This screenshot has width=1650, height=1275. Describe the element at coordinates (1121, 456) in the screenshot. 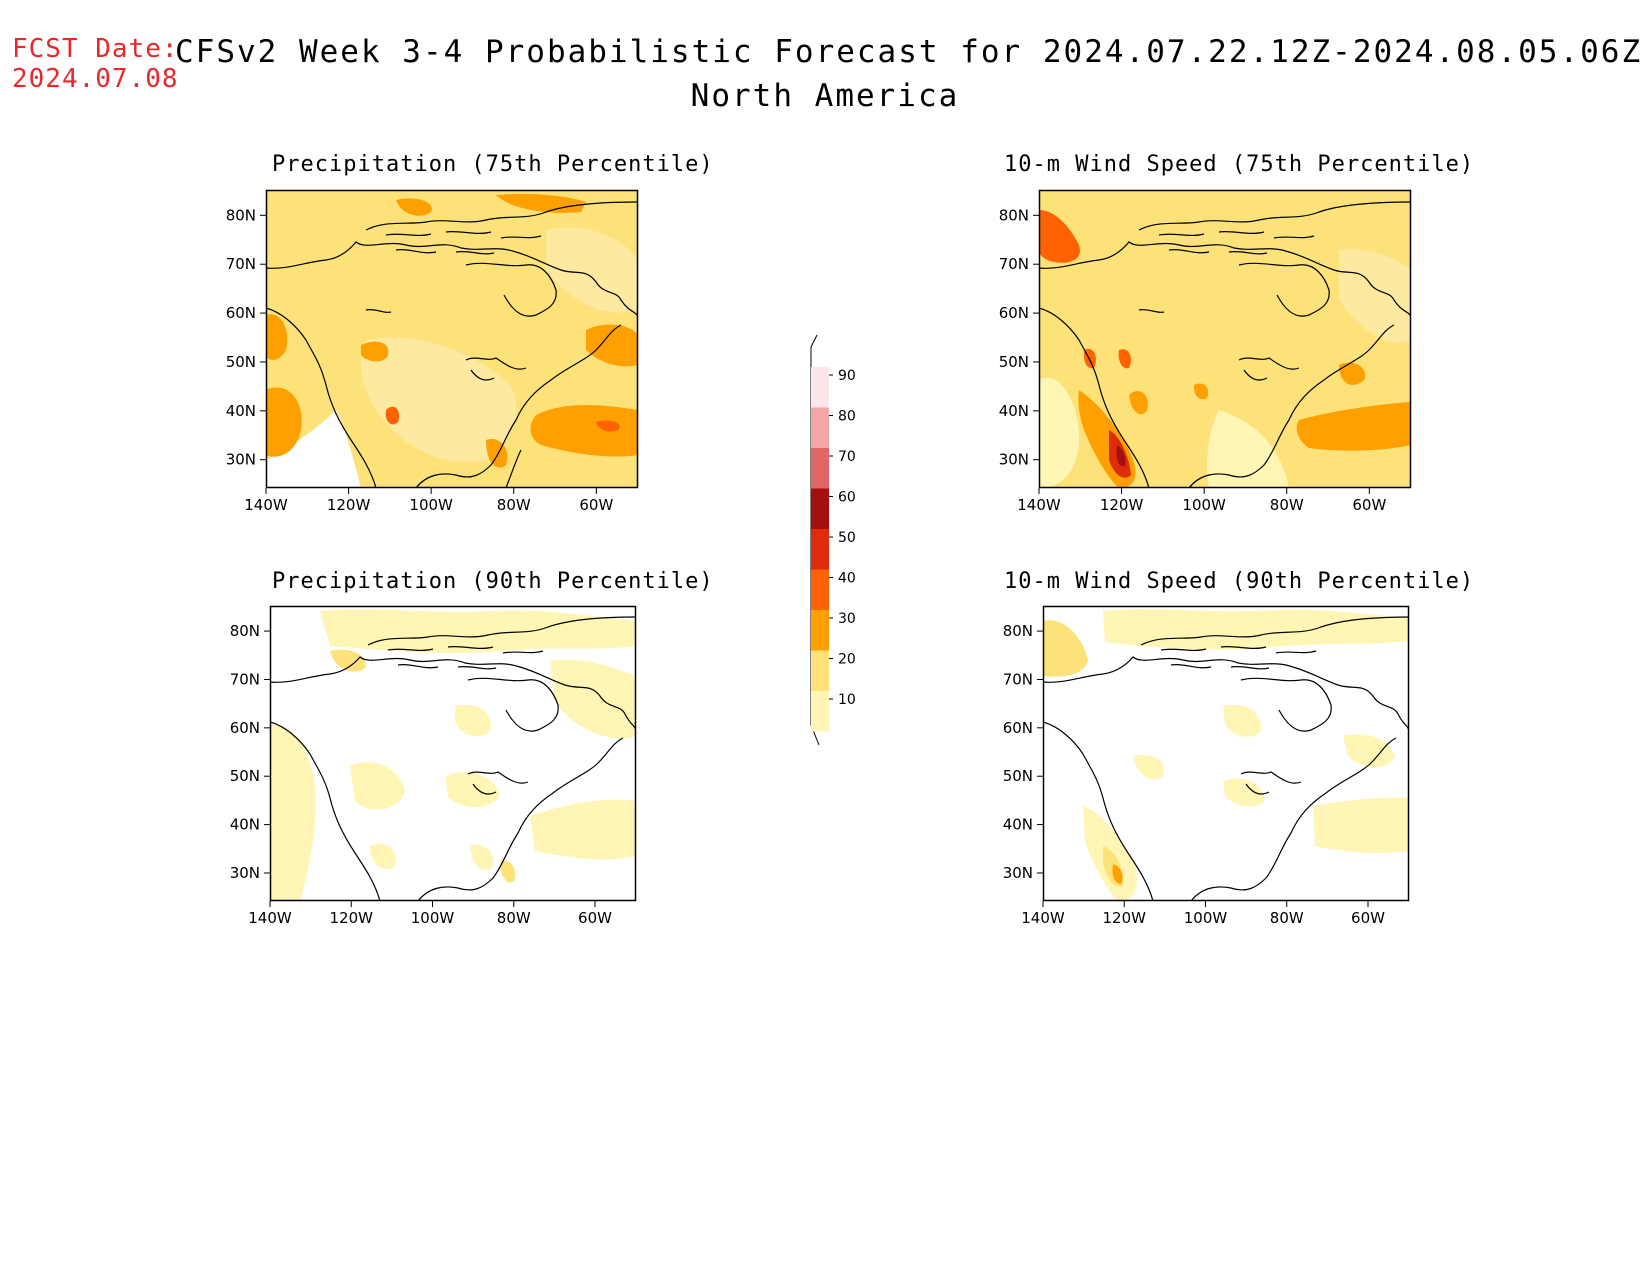

I see `field-dark-red` at that location.